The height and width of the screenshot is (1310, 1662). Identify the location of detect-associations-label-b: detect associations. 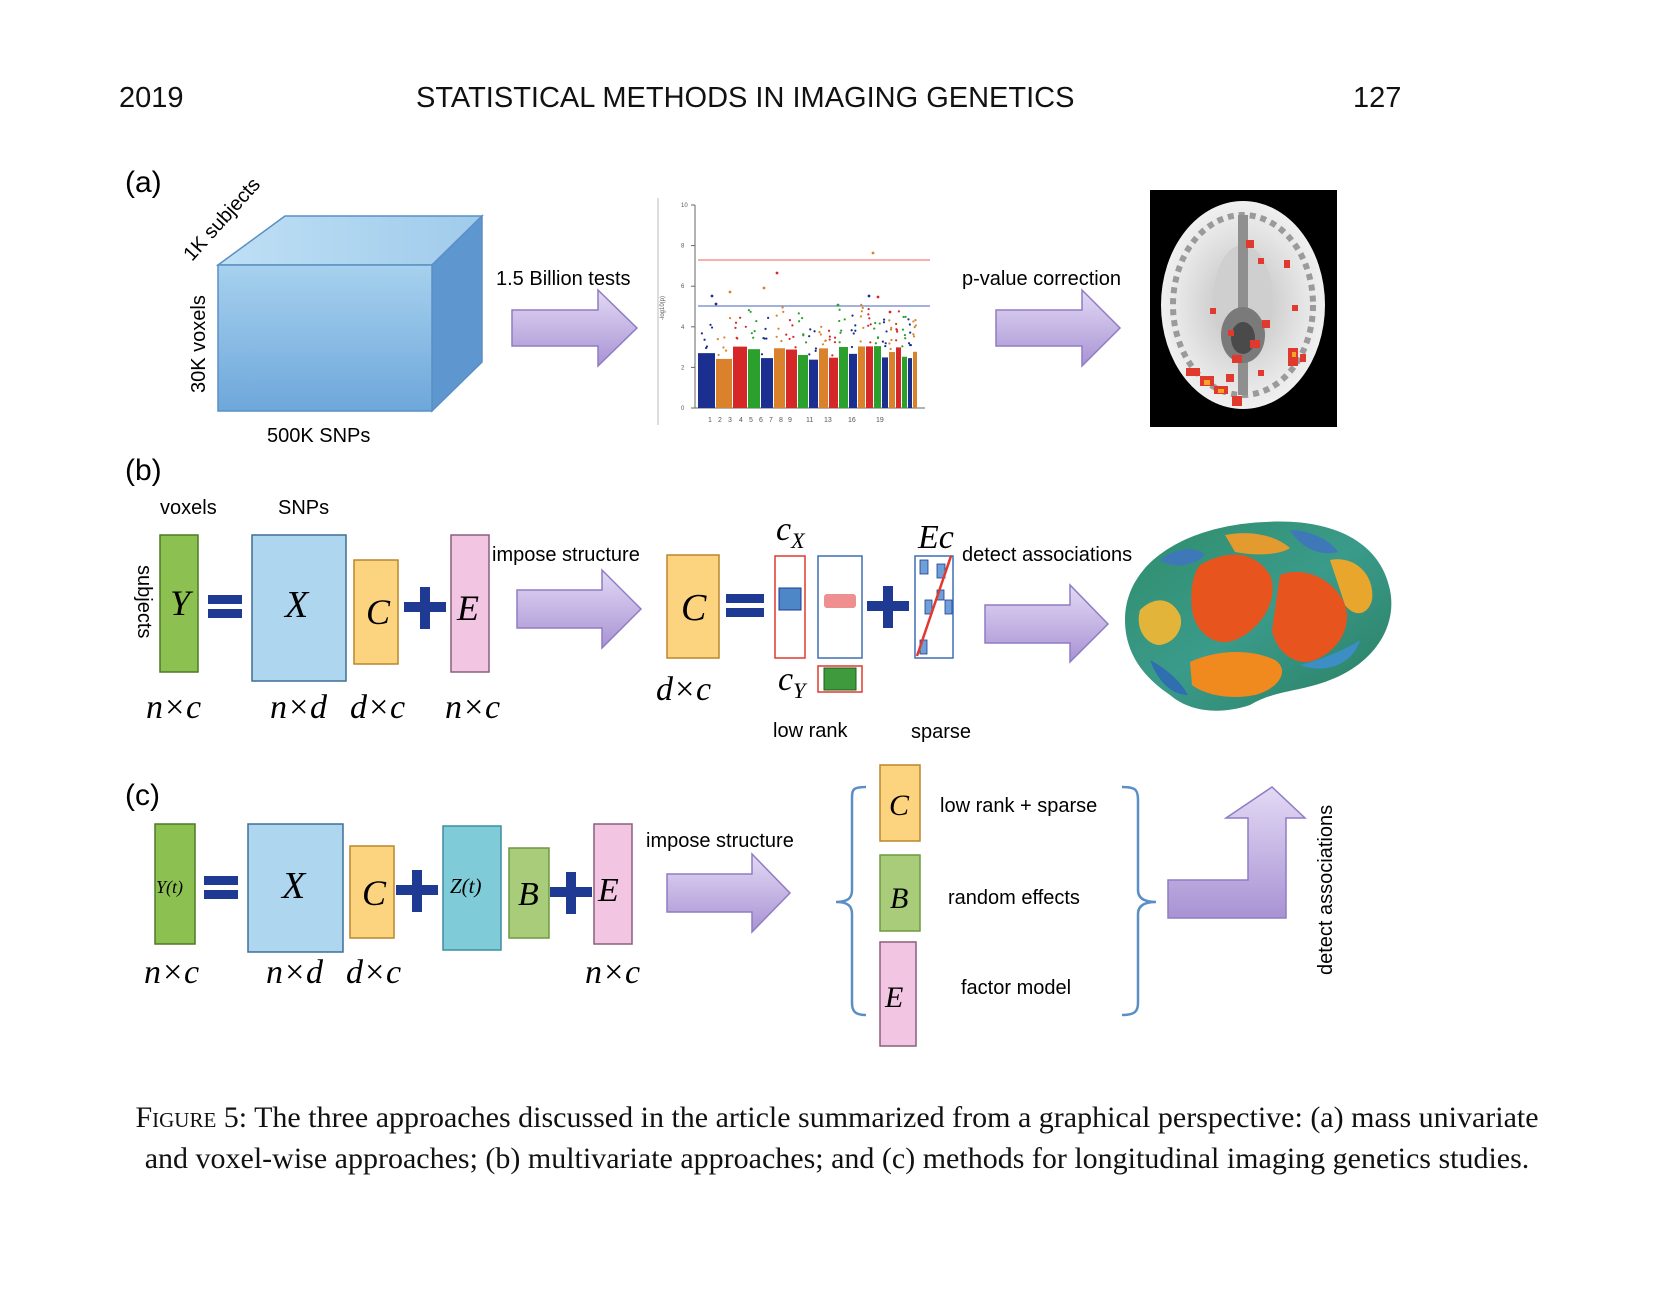
(1047, 555).